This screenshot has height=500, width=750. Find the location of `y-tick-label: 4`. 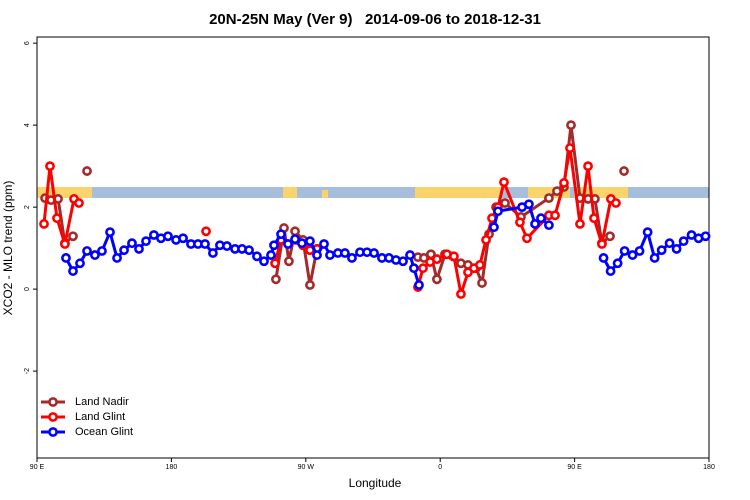

y-tick-label: 4 is located at coordinates (27, 125).